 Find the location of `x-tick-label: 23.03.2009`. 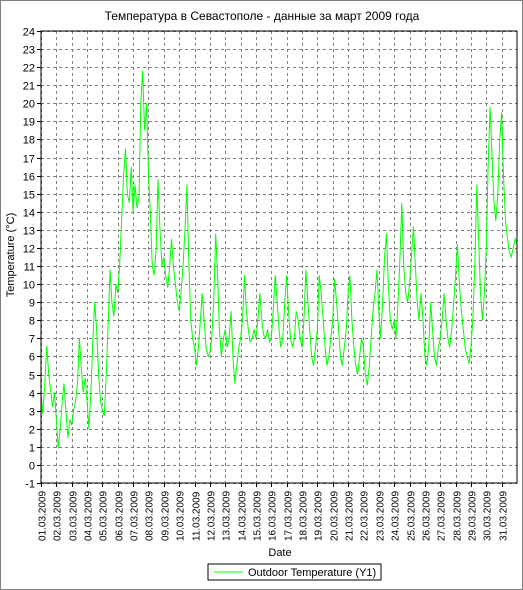

x-tick-label: 23.03.2009 is located at coordinates (381, 516).